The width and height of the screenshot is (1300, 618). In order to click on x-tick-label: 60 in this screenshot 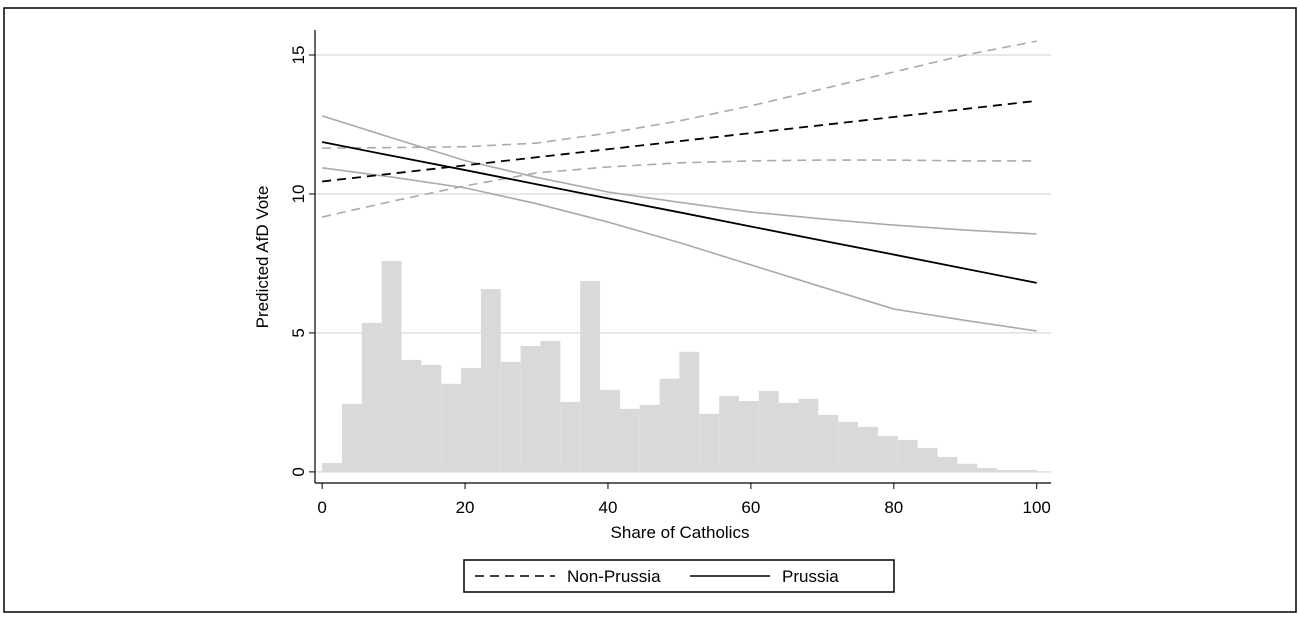, I will do `click(750, 507)`.